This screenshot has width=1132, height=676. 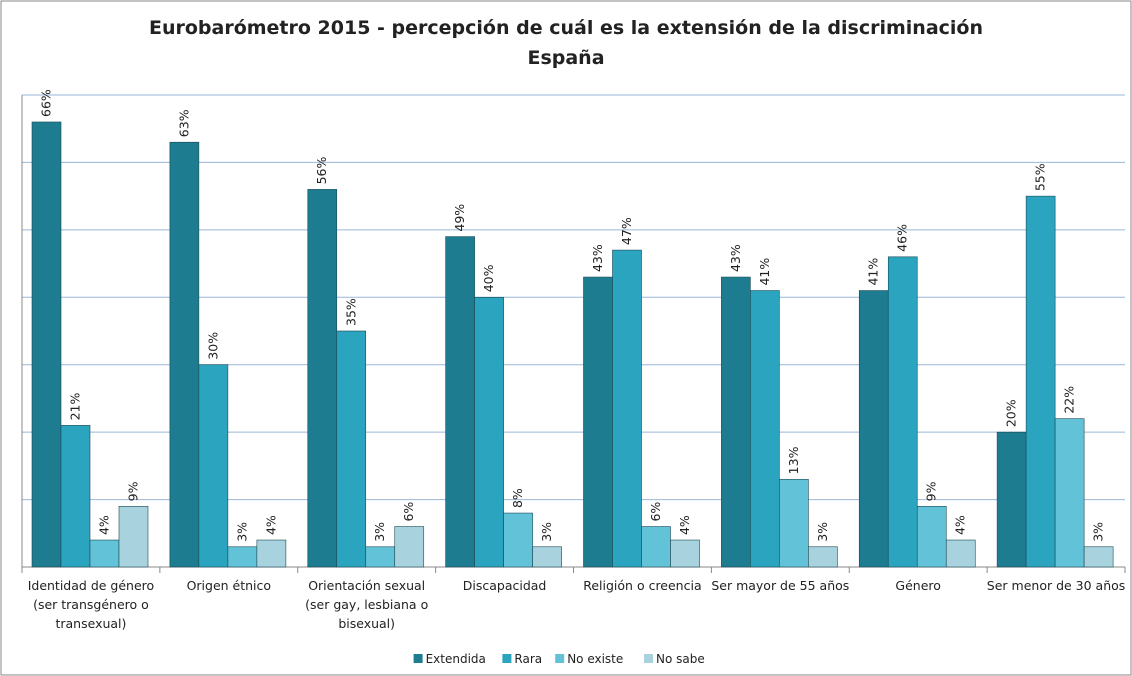 What do you see at coordinates (459, 218) in the screenshot?
I see `data-label: 49%` at bounding box center [459, 218].